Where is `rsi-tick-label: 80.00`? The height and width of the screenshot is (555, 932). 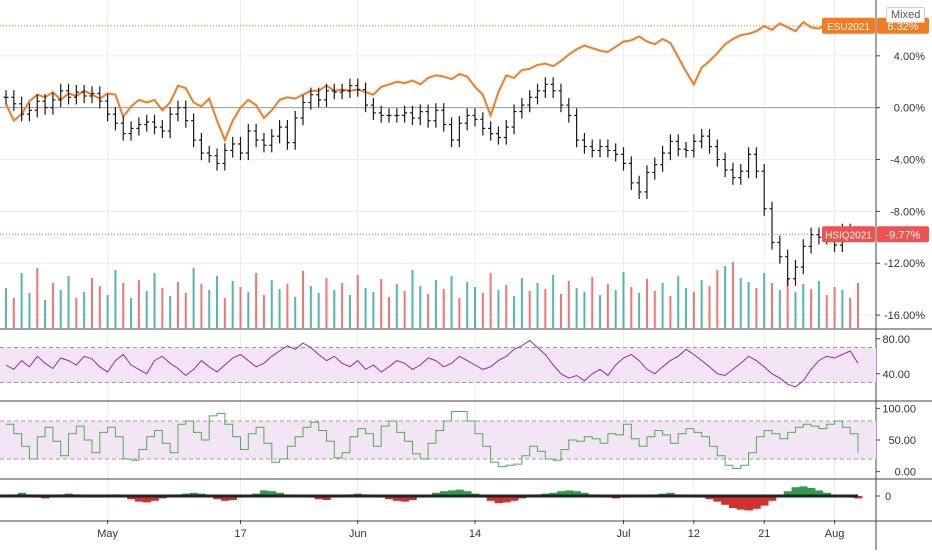
rsi-tick-label: 80.00 is located at coordinates (896, 340).